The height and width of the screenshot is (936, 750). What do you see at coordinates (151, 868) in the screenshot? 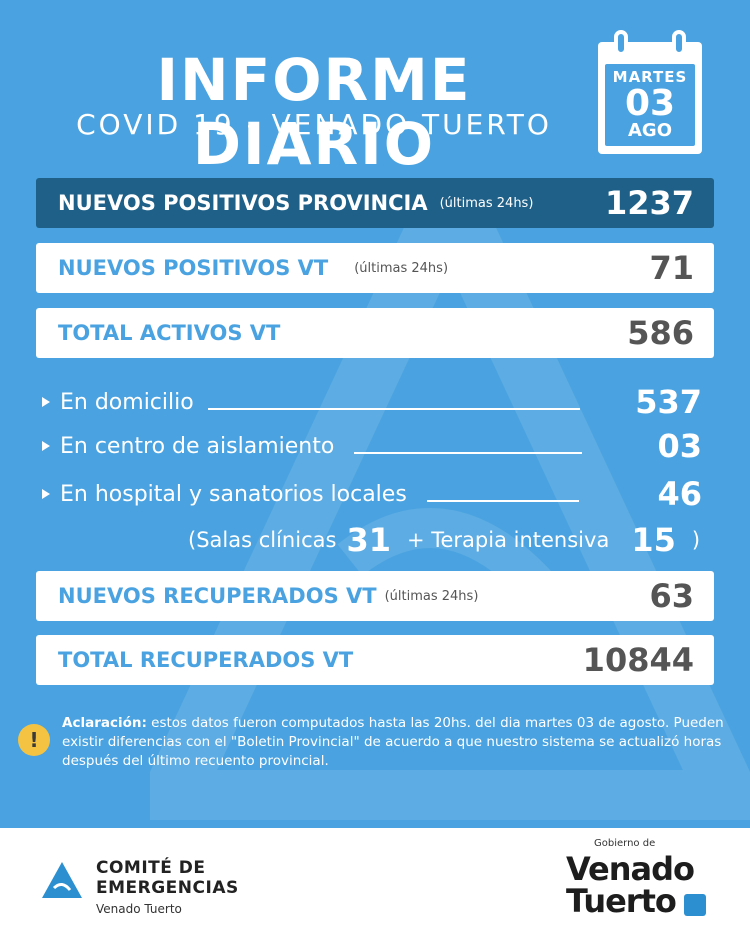
I see `comite-line1: COMITÉ DE` at bounding box center [151, 868].